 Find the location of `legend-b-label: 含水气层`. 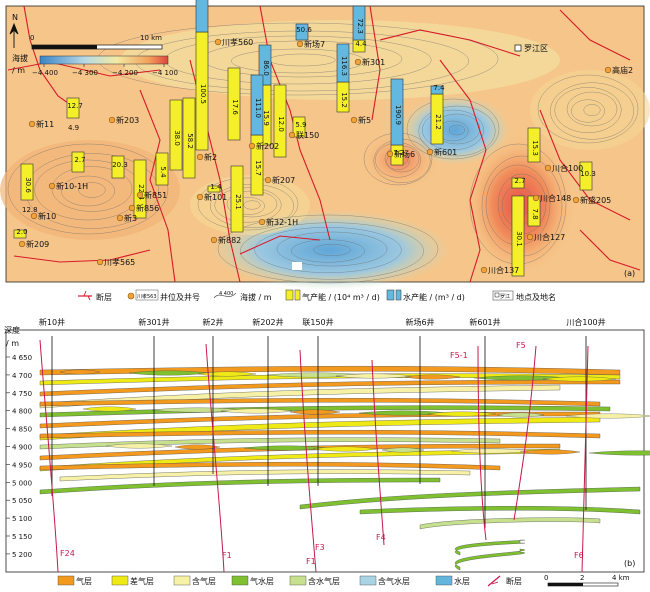

legend-b-label: 含水气层 is located at coordinates (324, 581).